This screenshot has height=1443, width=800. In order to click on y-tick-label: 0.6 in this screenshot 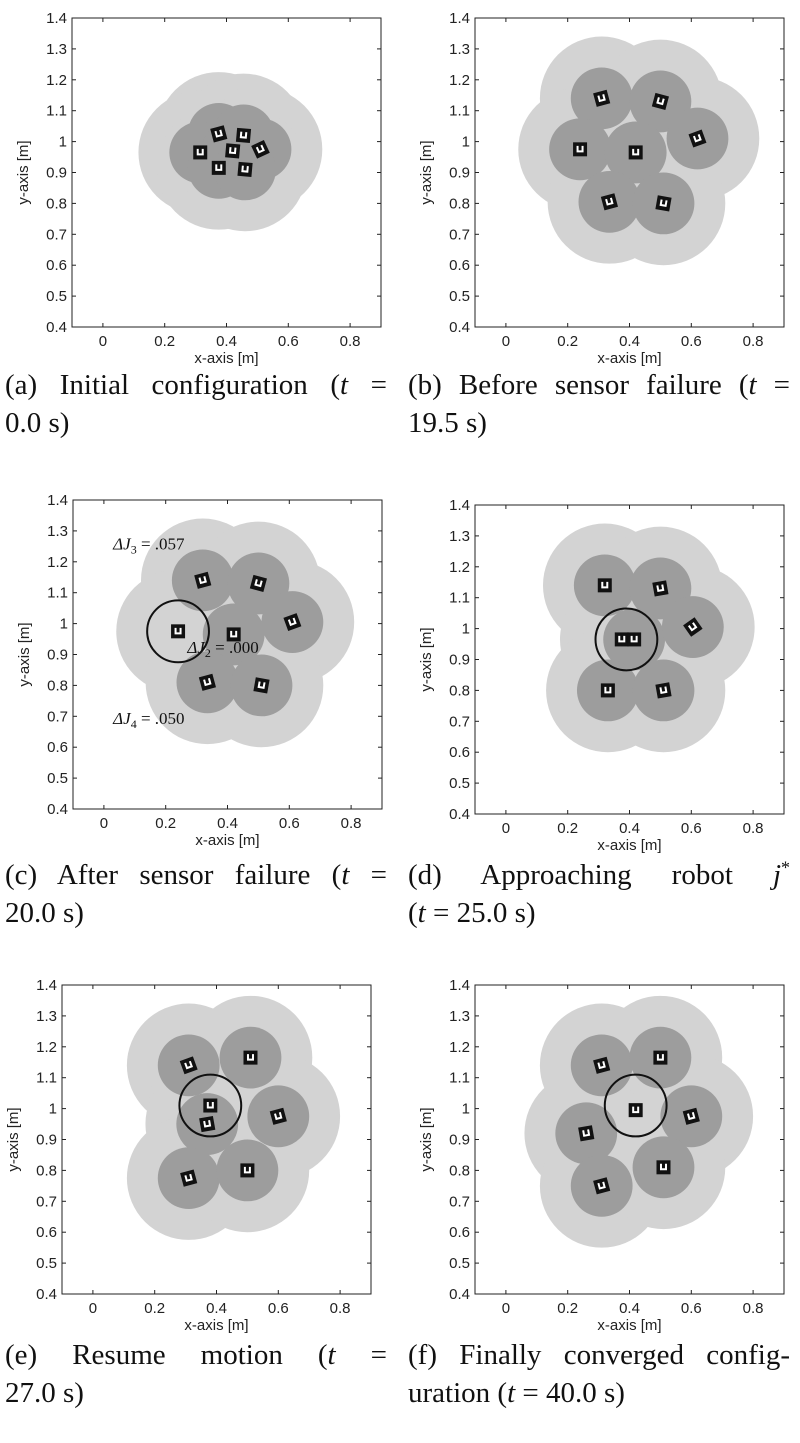, I will do `click(46, 1232)`.